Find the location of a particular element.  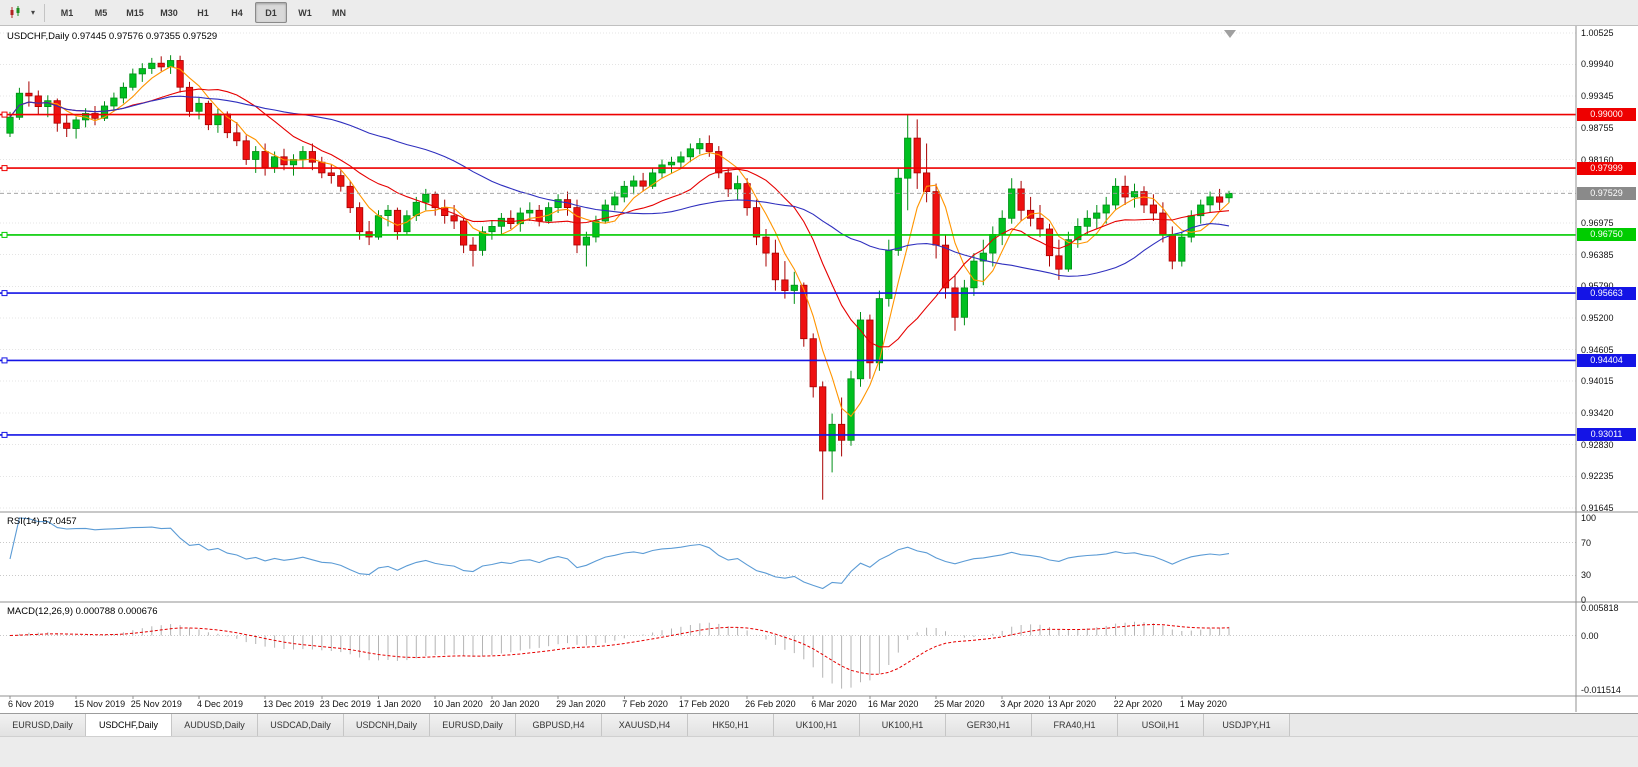

chart-tab-xauusd-h4: XAUUSD,H4 is located at coordinates (645, 725).